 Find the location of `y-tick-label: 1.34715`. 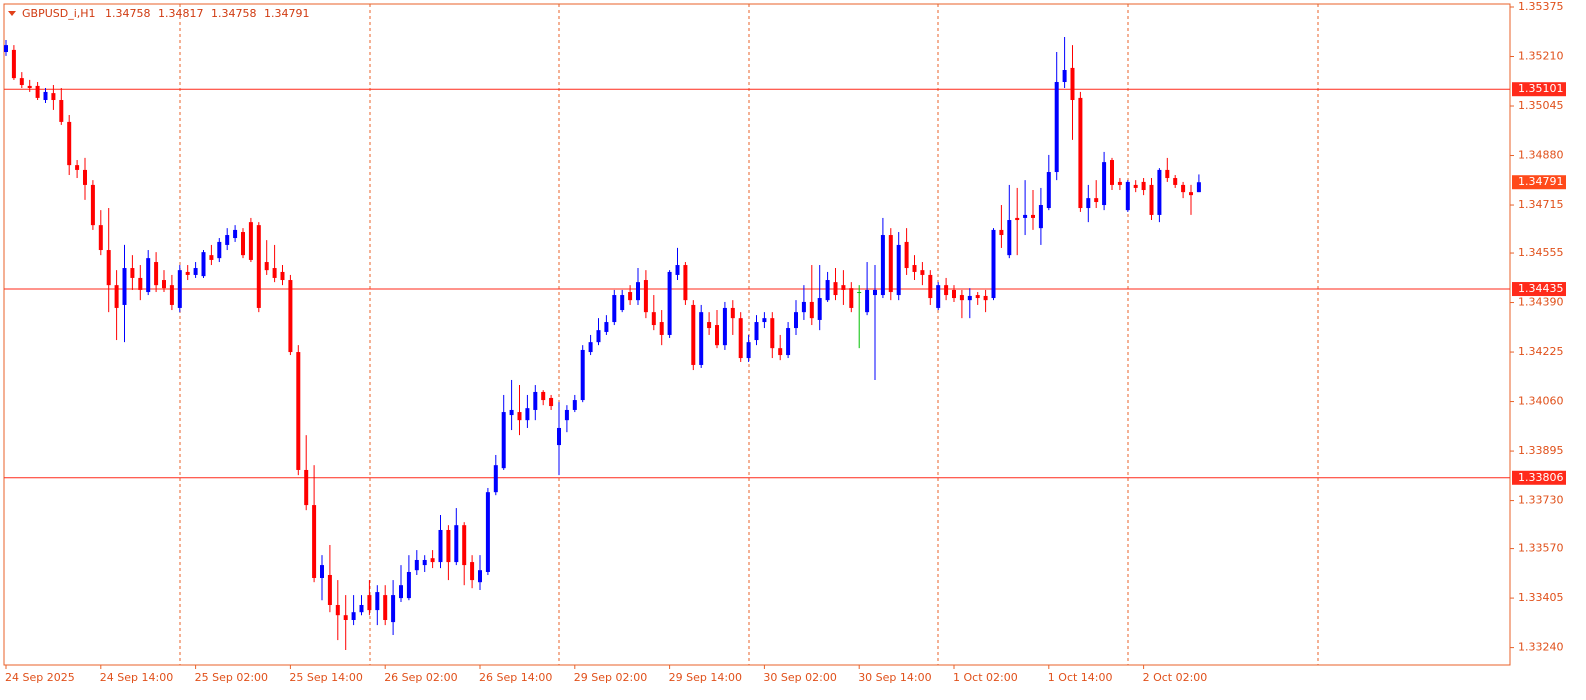

y-tick-label: 1.34715 is located at coordinates (1541, 204).